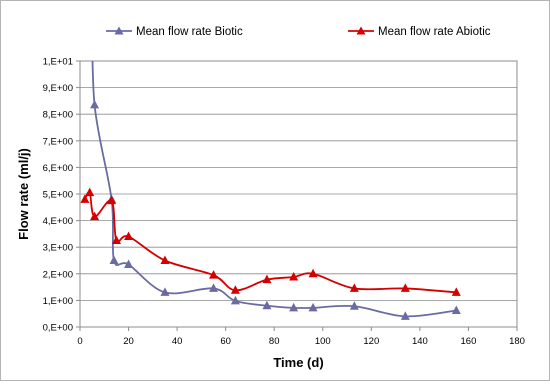 The image size is (550, 386). I want to click on y-tick-label: 9,E+00, so click(58, 88).